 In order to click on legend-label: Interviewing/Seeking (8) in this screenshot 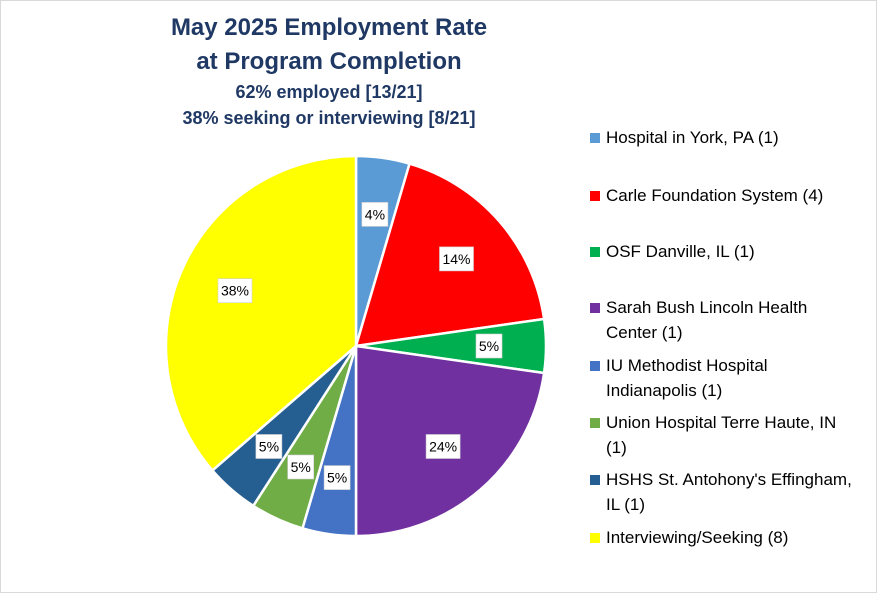, I will do `click(697, 537)`.